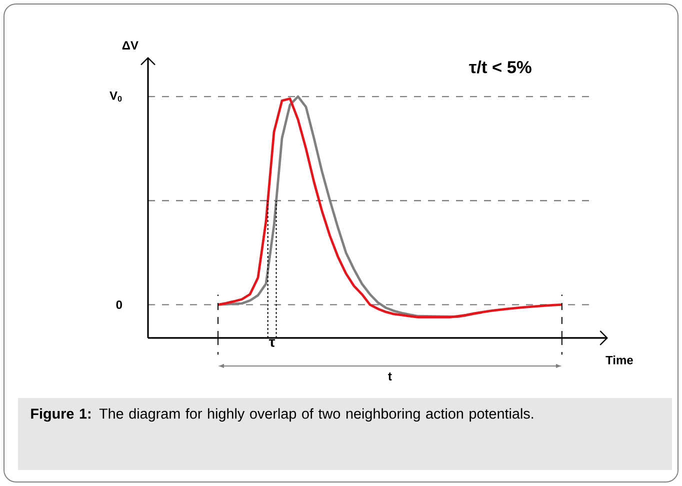 The image size is (682, 486). I want to click on ref-line-label: V$_{0}$, so click(116, 96).